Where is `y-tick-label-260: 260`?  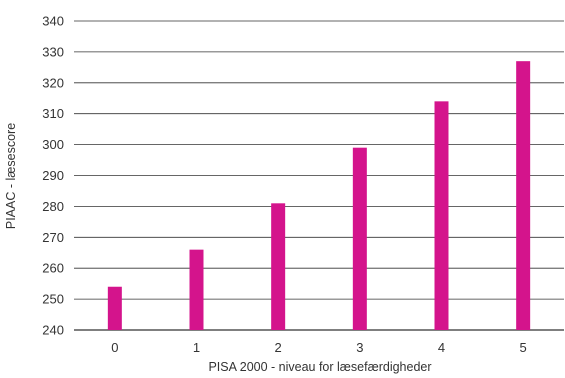
y-tick-label-260: 260 is located at coordinates (53, 268).